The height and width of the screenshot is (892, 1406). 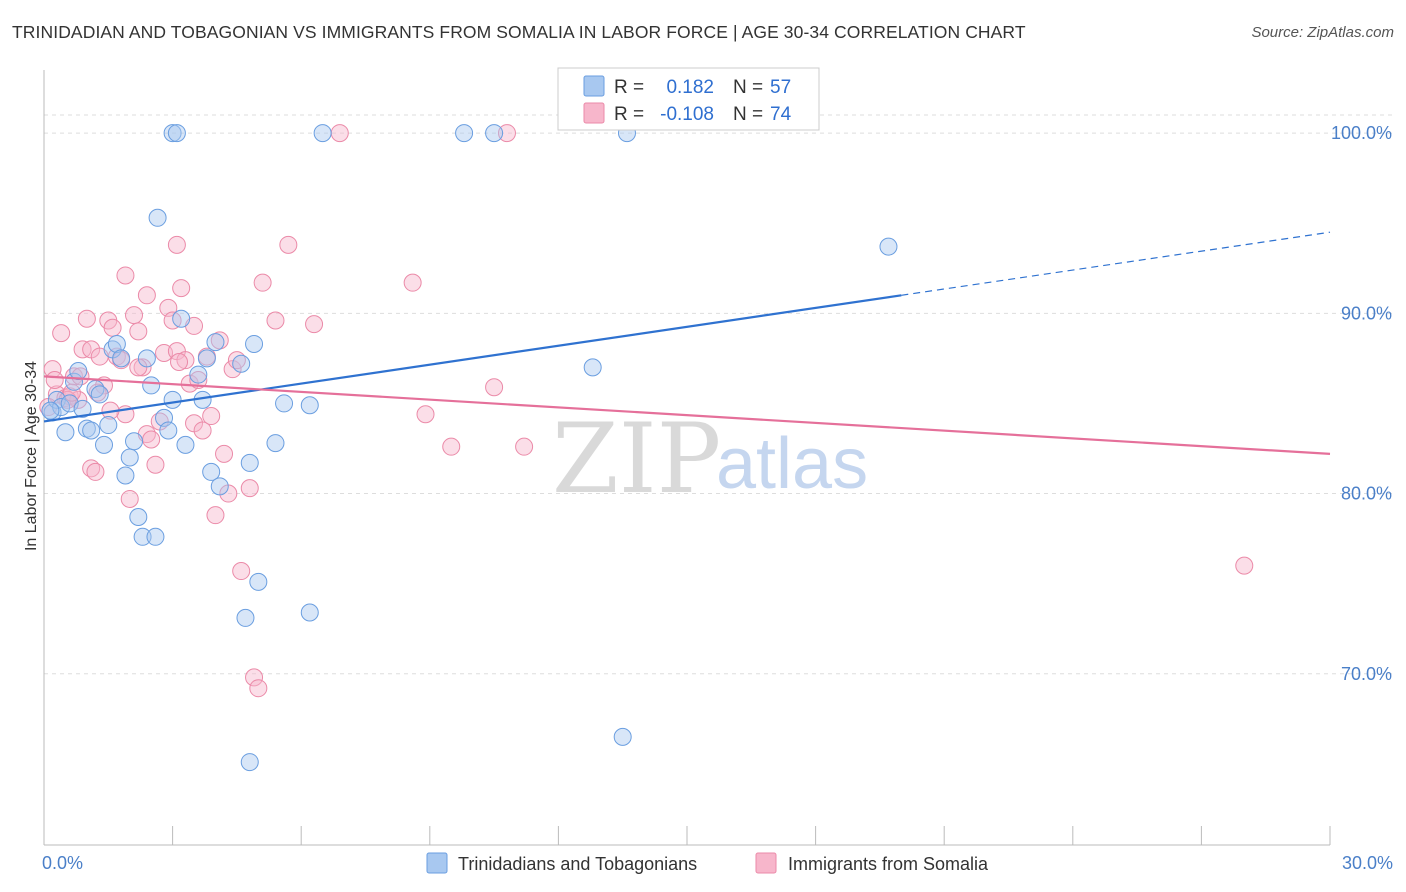 I want to click on y-tick-label: 90.0%, so click(x=1366, y=313).